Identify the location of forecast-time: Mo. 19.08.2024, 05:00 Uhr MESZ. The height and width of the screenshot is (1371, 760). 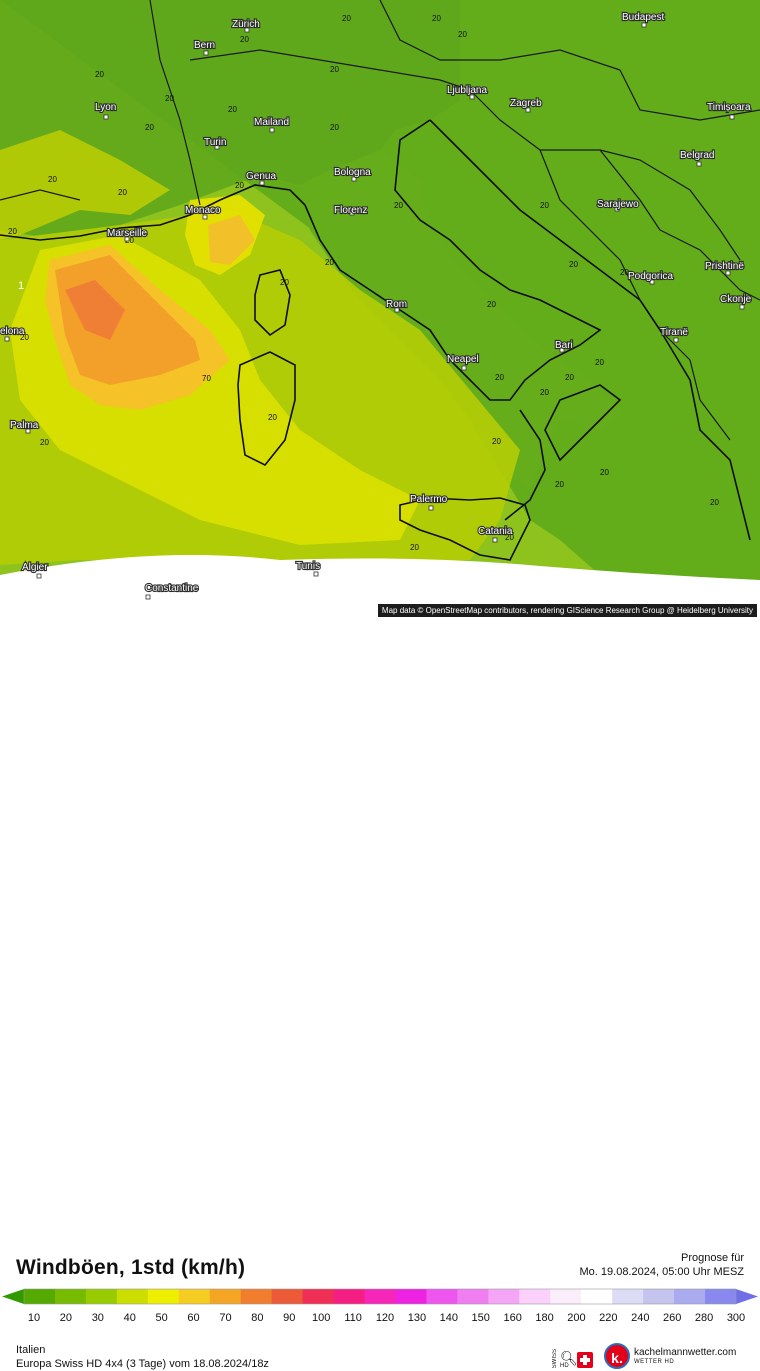
(661, 1272).